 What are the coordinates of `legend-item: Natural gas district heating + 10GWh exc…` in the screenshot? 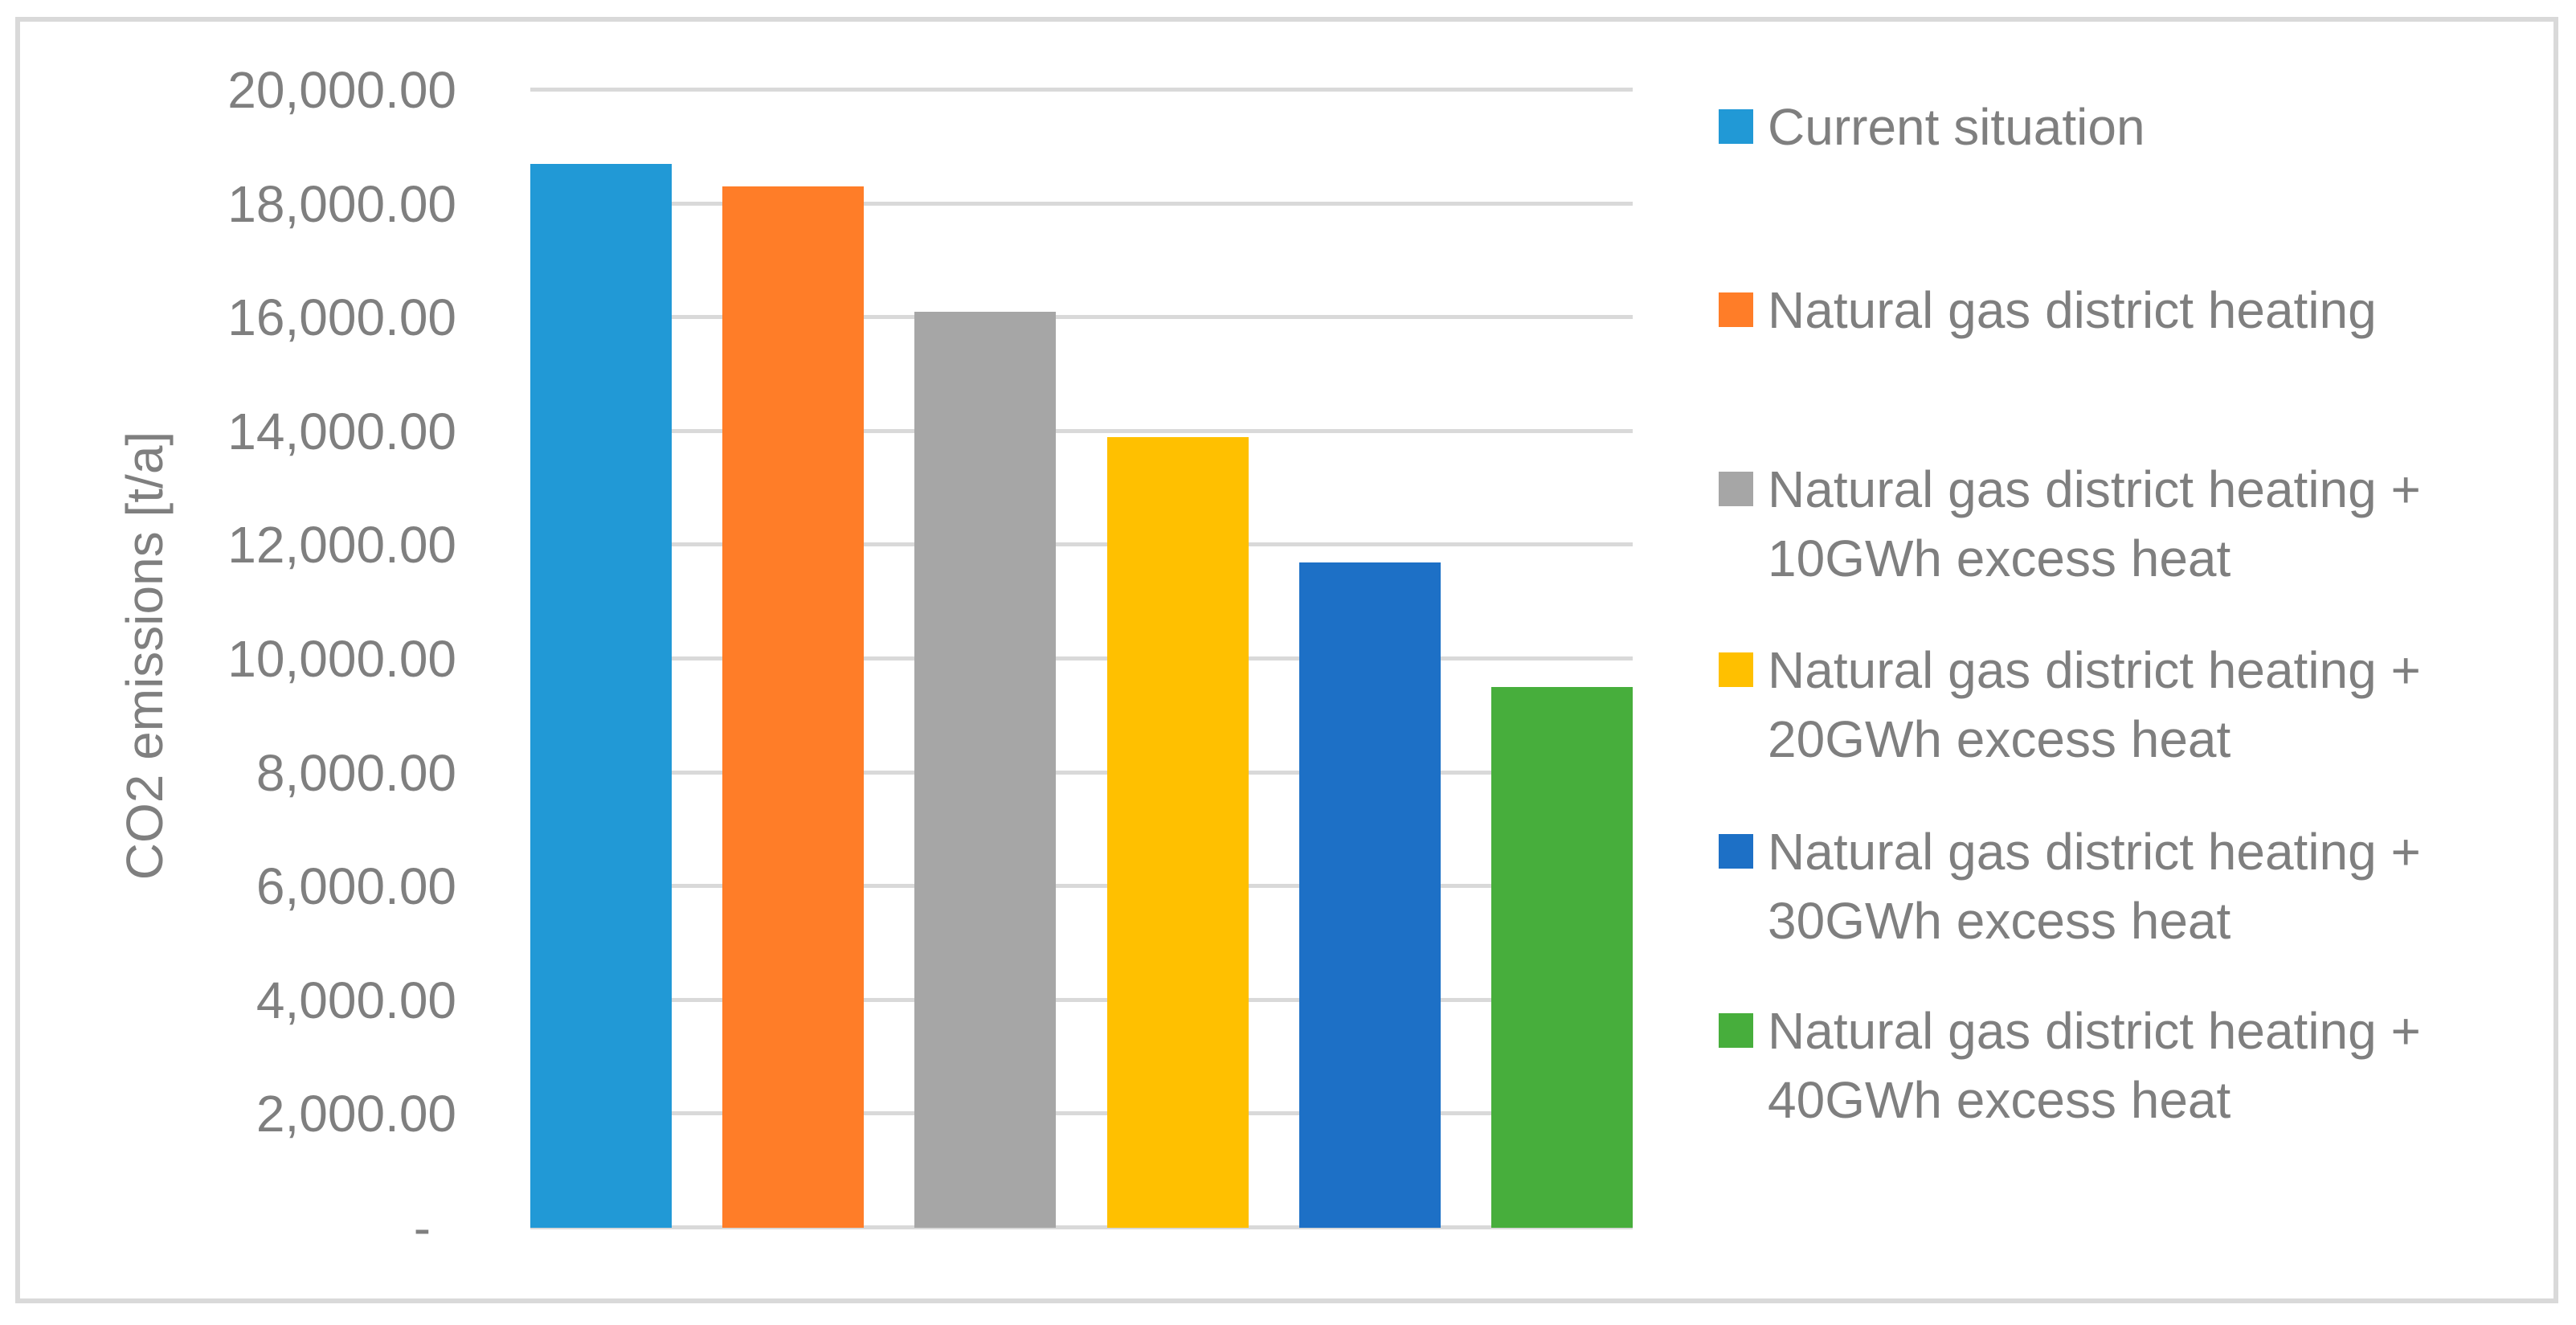 It's located at (2070, 524).